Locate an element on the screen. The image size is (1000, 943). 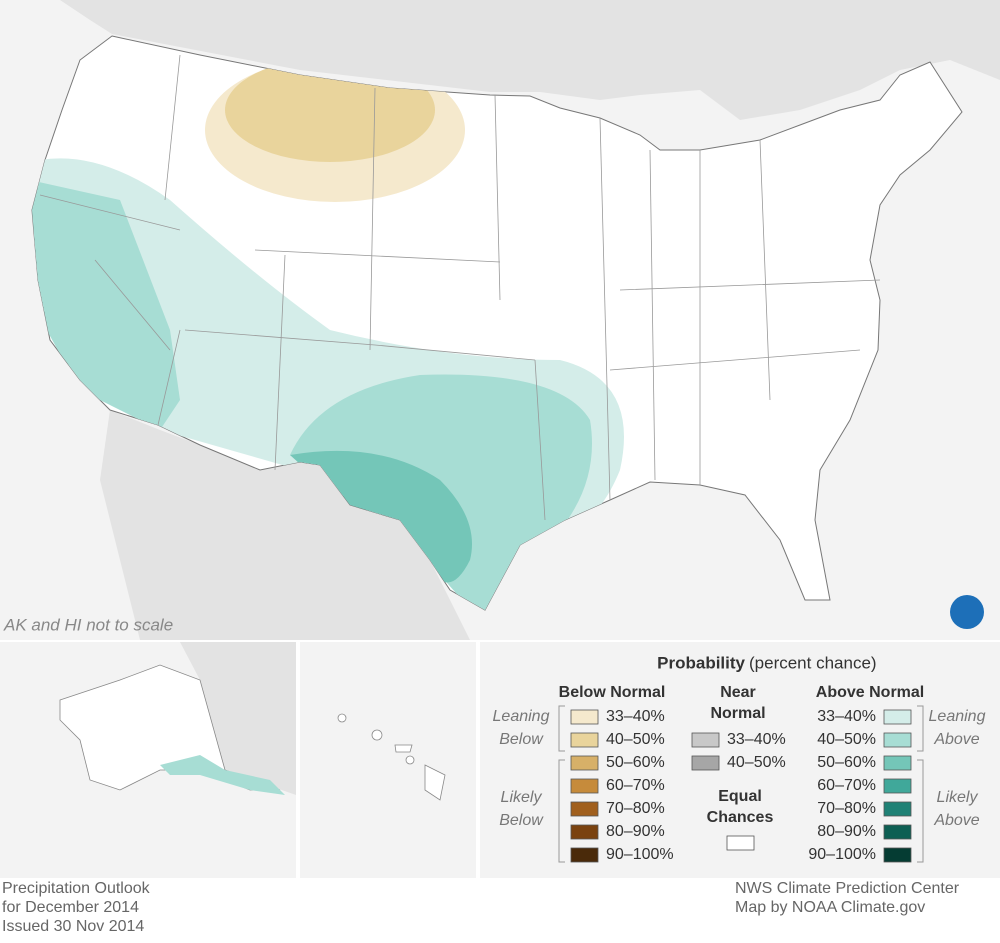
footer-left: Issued 30 Nov 2014 is located at coordinates (73, 926).